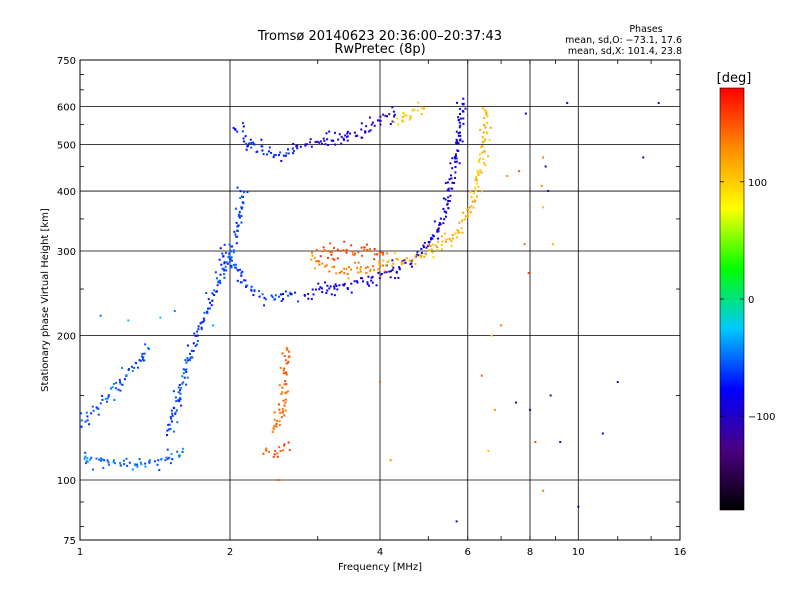 The height and width of the screenshot is (600, 800). I want to click on y-tick-label: 300, so click(66, 252).